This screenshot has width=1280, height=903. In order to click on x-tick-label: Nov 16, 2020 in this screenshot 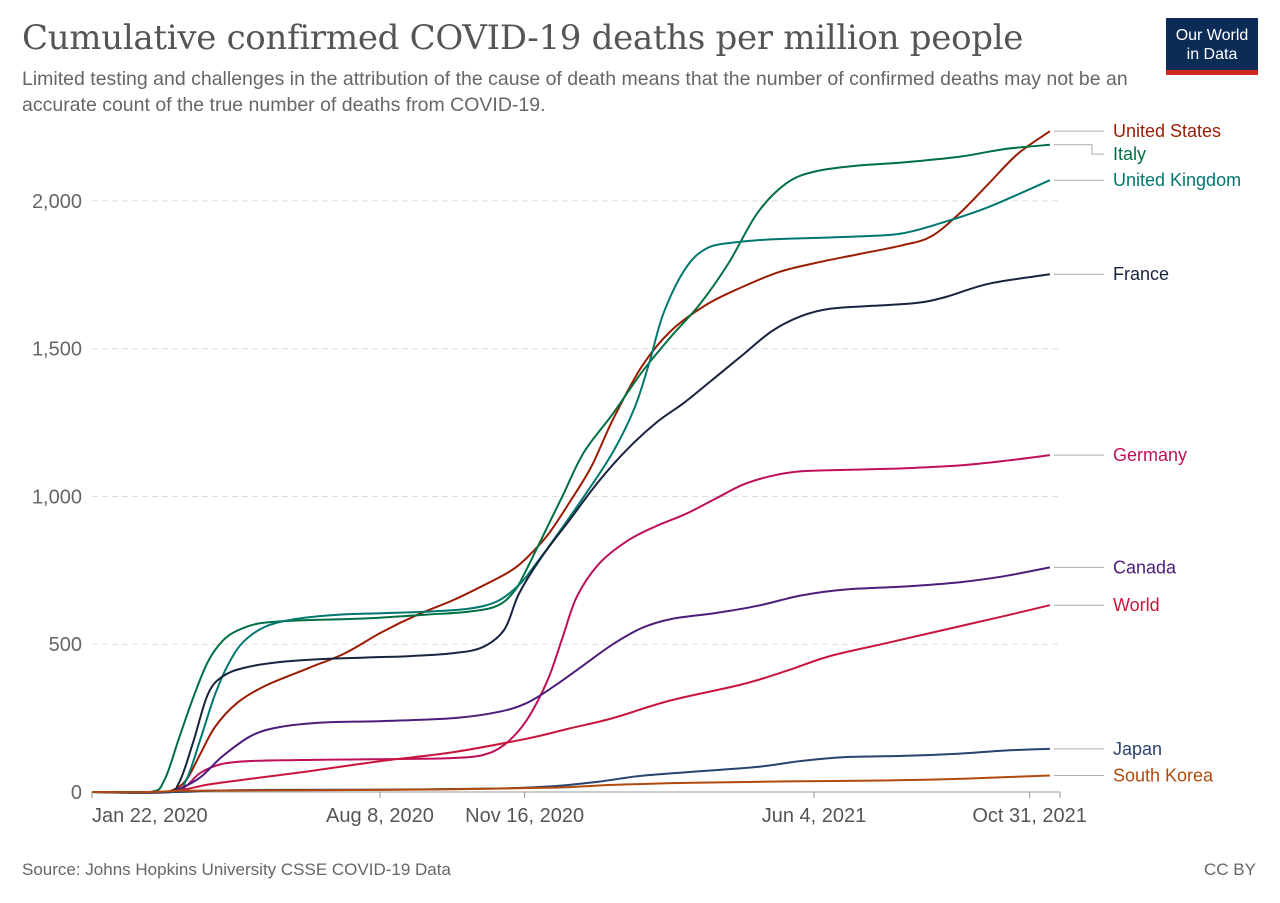, I will do `click(524, 816)`.